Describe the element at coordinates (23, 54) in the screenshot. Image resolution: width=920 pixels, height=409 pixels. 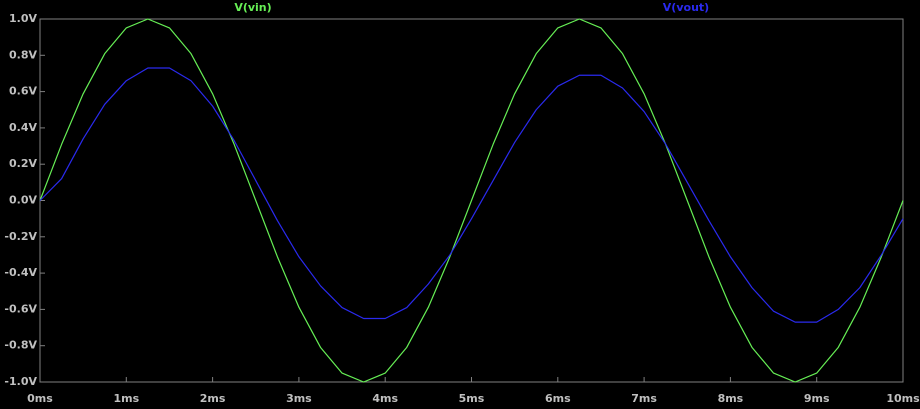
I see `y-tick-label: 0.8V` at that location.